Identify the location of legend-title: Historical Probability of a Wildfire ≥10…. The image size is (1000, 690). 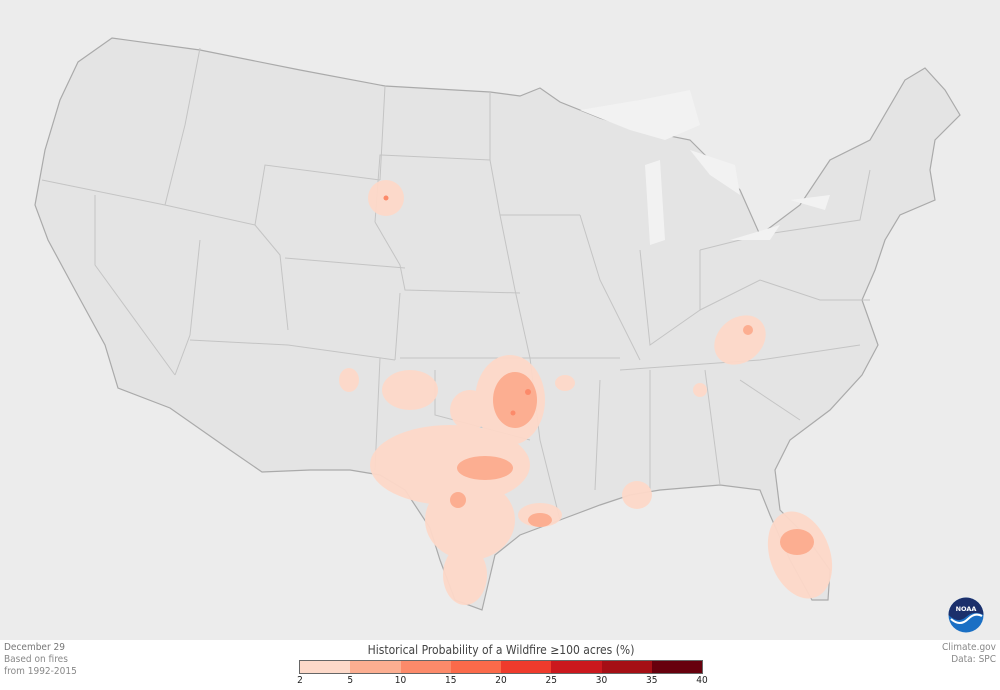
(501, 650).